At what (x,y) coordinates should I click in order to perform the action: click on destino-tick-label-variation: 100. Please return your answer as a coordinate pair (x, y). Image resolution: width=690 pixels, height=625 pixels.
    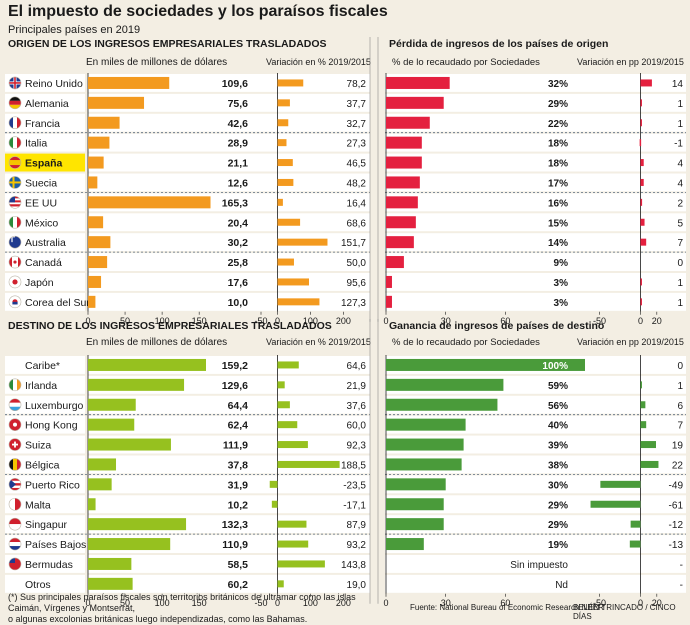
    Looking at the image, I should click on (310, 603).